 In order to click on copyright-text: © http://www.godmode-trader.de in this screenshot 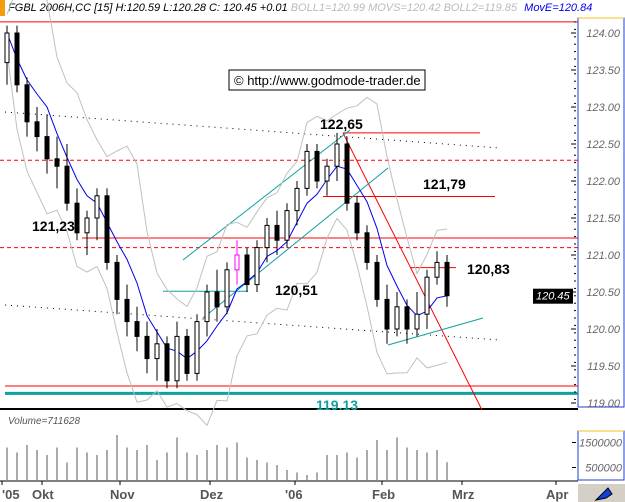, I will do `click(327, 80)`.